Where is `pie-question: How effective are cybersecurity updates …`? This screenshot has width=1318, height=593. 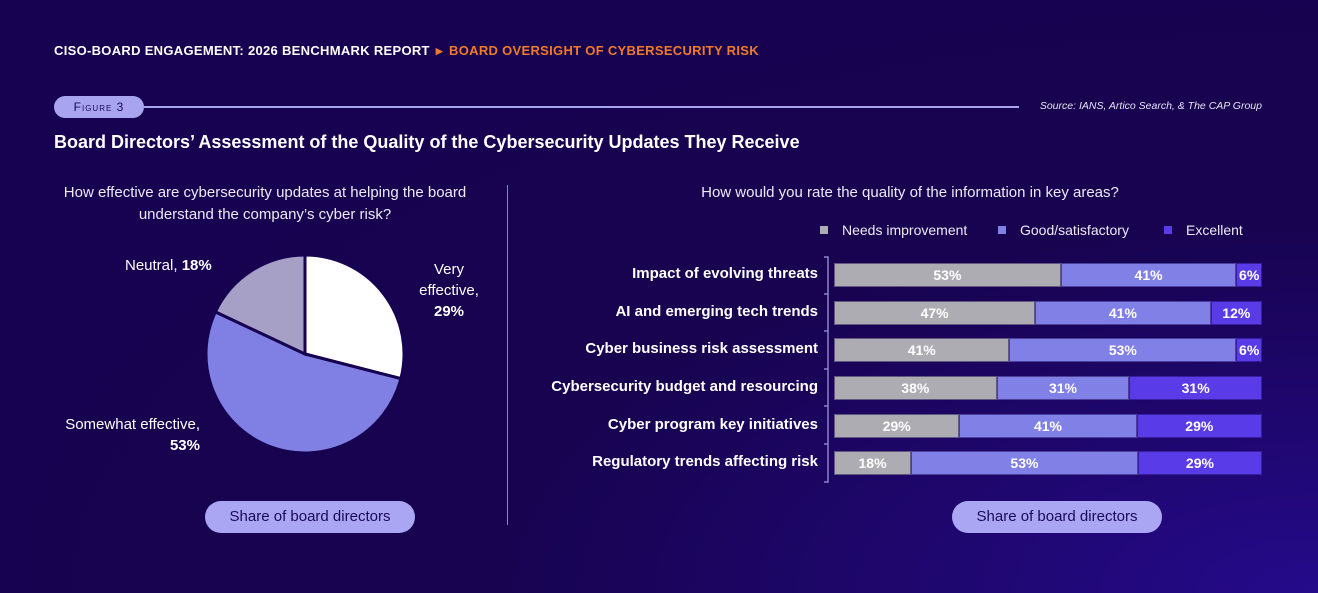
pie-question: How effective are cybersecurity updates … is located at coordinates (265, 203).